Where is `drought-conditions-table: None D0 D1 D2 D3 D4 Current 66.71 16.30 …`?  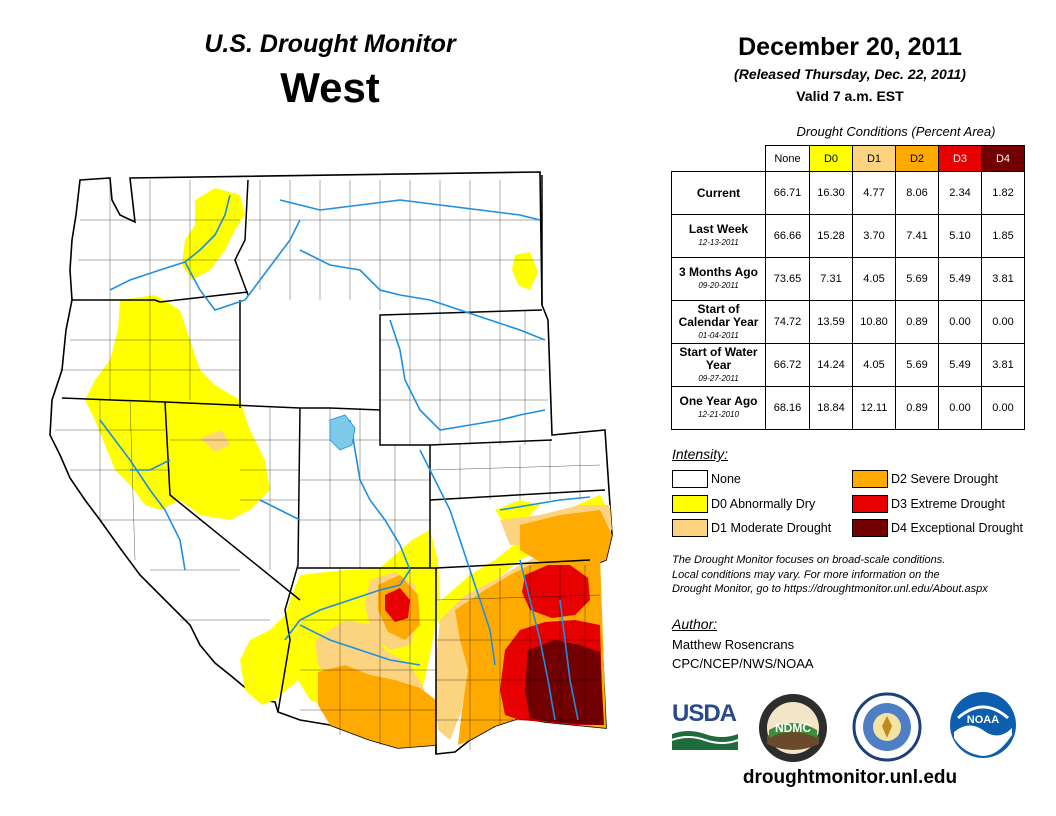
drought-conditions-table: None D0 D1 D2 D3 D4 Current 66.71 16.30 … is located at coordinates (848, 287).